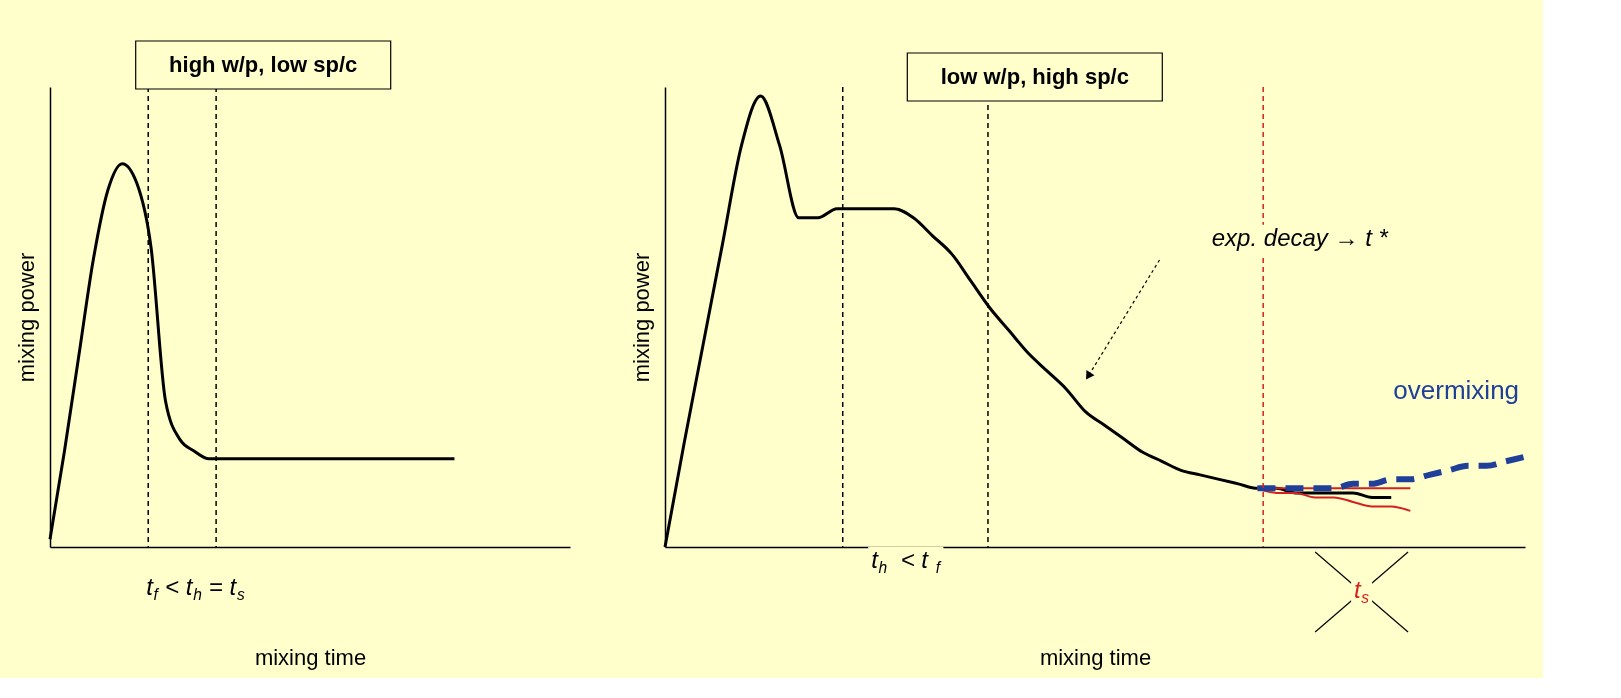  I want to click on chart-title: high w/p, low sp/c, so click(263, 64).